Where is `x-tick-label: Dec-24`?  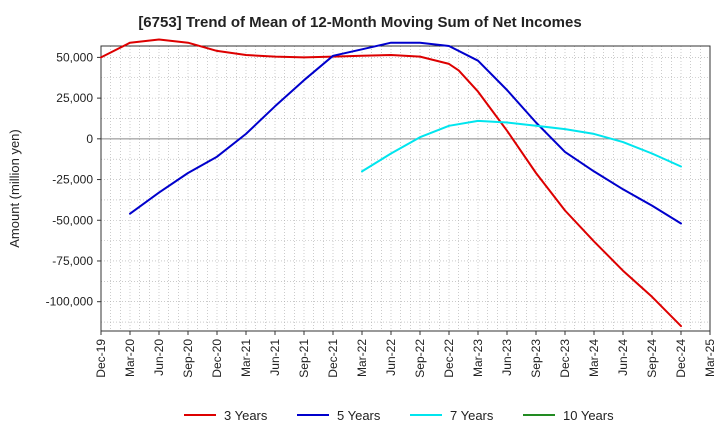
x-tick-label: Dec-24 is located at coordinates (681, 358).